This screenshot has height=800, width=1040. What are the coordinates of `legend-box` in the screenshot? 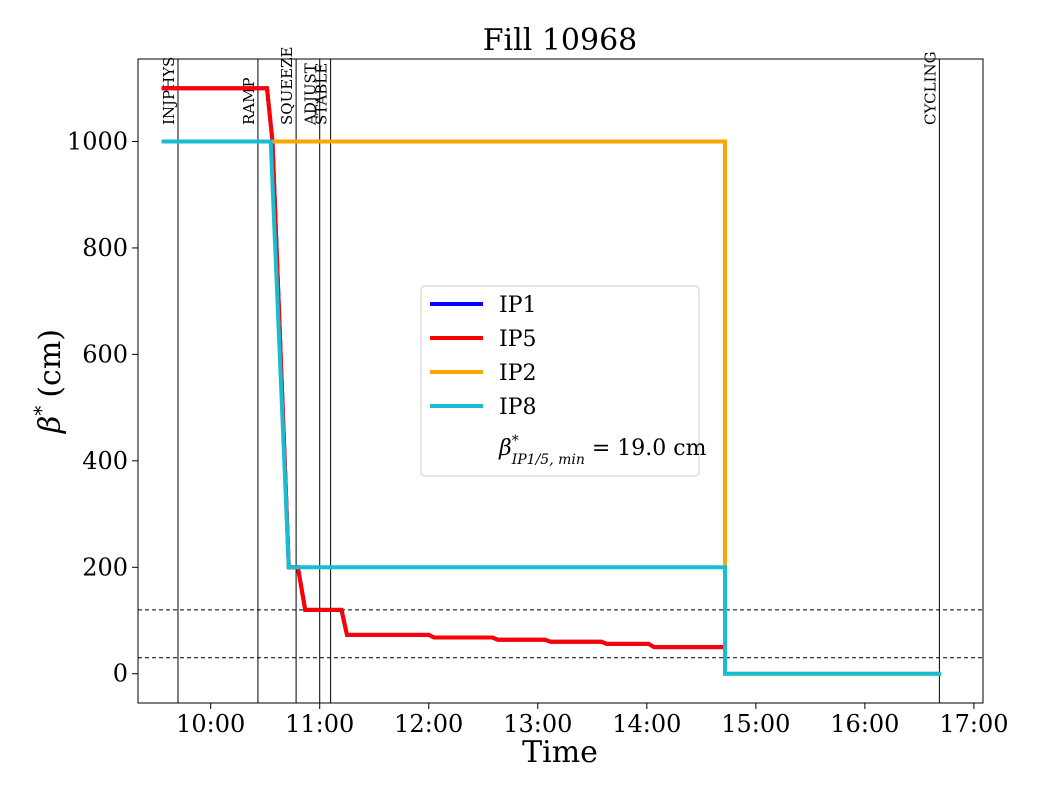 It's located at (560, 381).